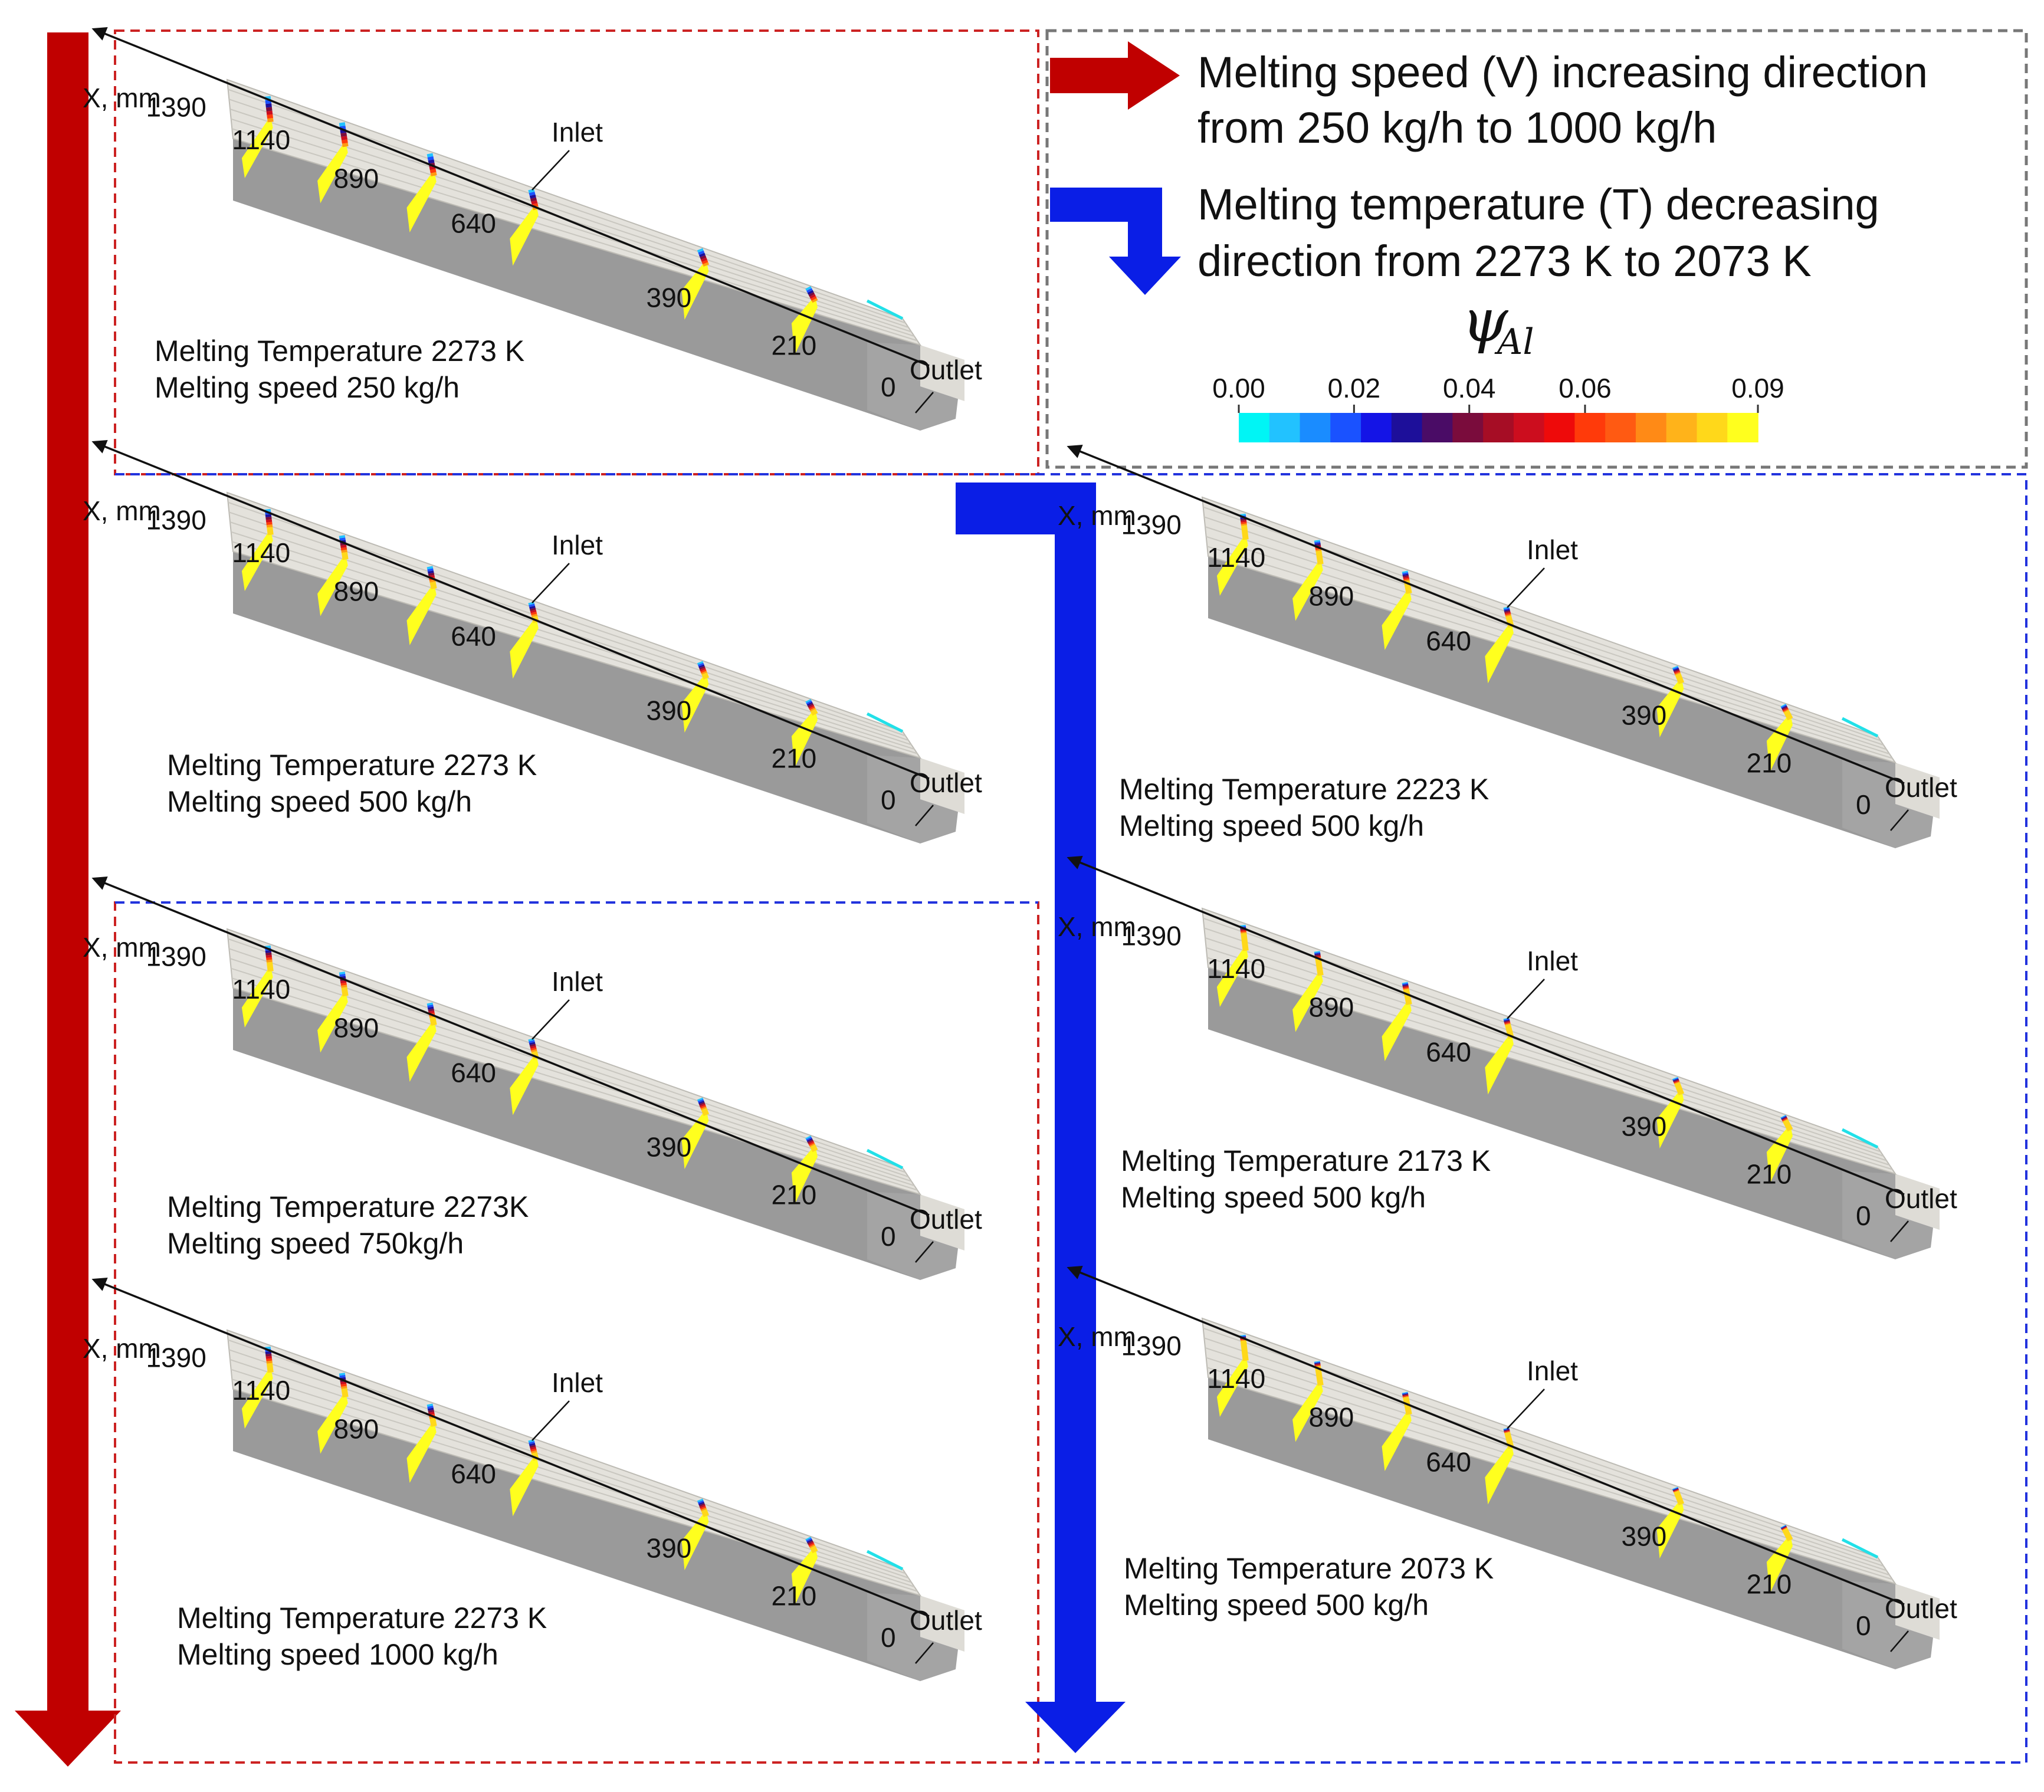 This screenshot has height=1792, width=2044. Describe the element at coordinates (885, 1159) in the screenshot. I see `inlet-rim` at that location.